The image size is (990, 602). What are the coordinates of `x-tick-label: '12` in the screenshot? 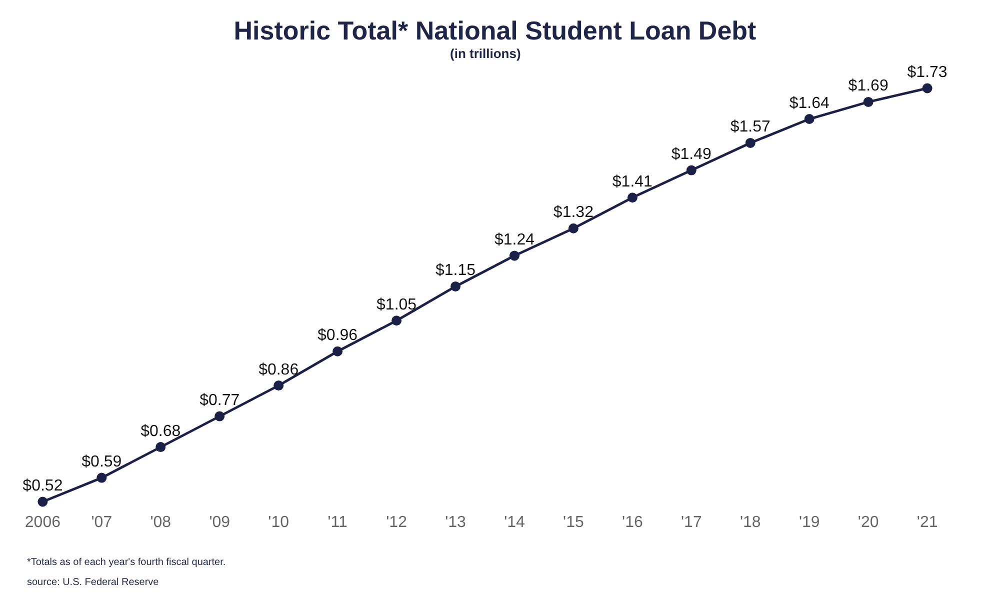 It's located at (397, 522).